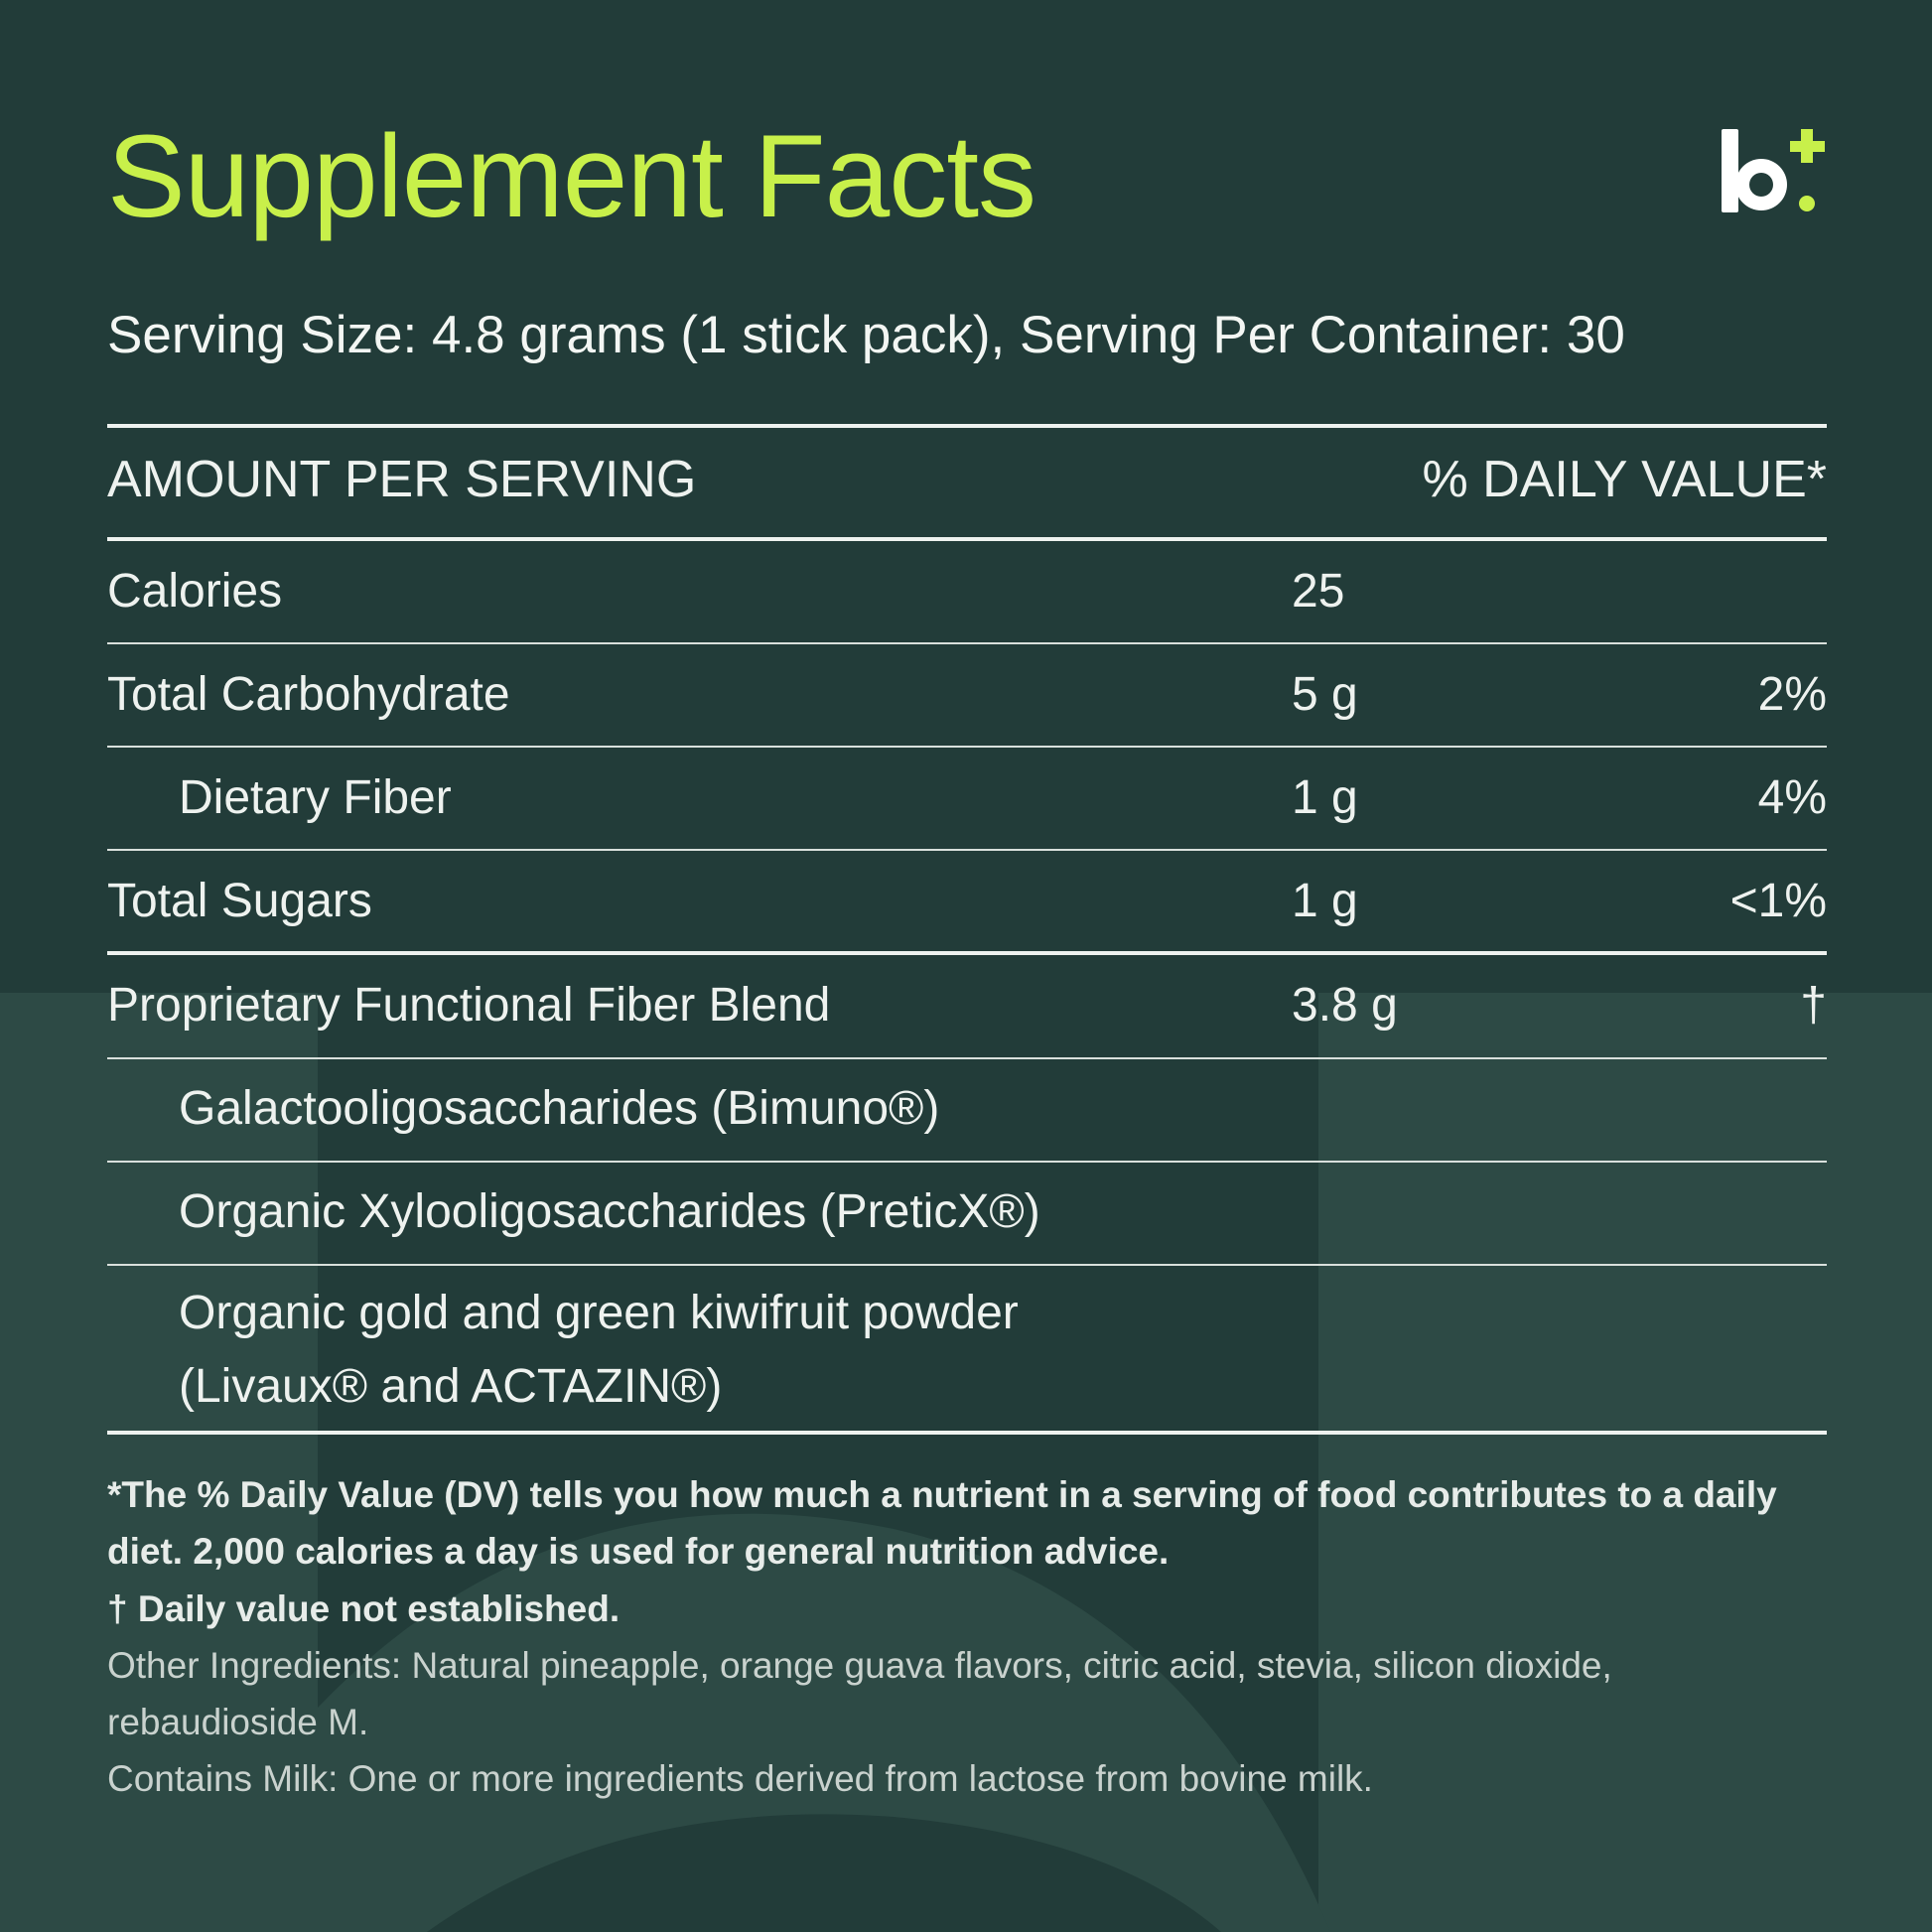  Describe the element at coordinates (364, 1608) in the screenshot. I see `dagger-footnote: † Daily value not established.` at that location.